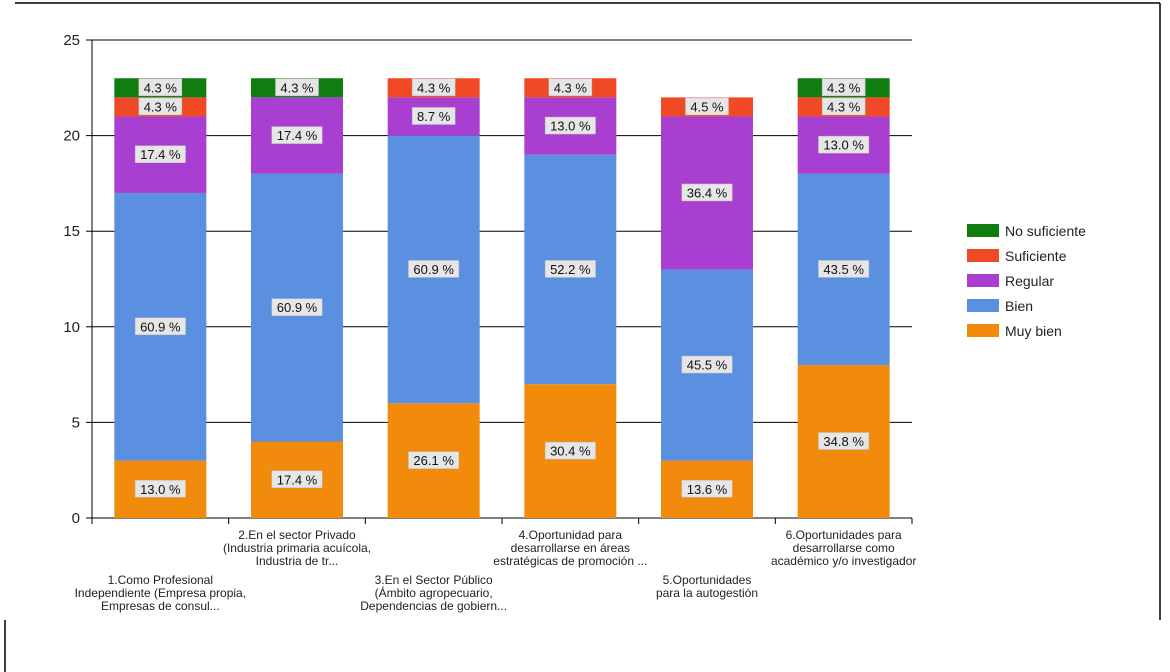  I want to click on category-label: académico y/o investigador, so click(843, 561).